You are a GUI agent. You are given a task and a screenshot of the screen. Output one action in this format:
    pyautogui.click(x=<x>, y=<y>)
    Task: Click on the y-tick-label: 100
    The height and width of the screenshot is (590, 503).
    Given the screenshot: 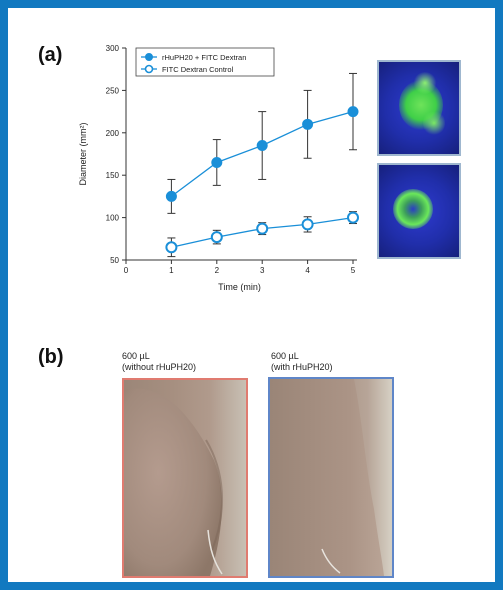 What is the action you would take?
    pyautogui.click(x=113, y=218)
    